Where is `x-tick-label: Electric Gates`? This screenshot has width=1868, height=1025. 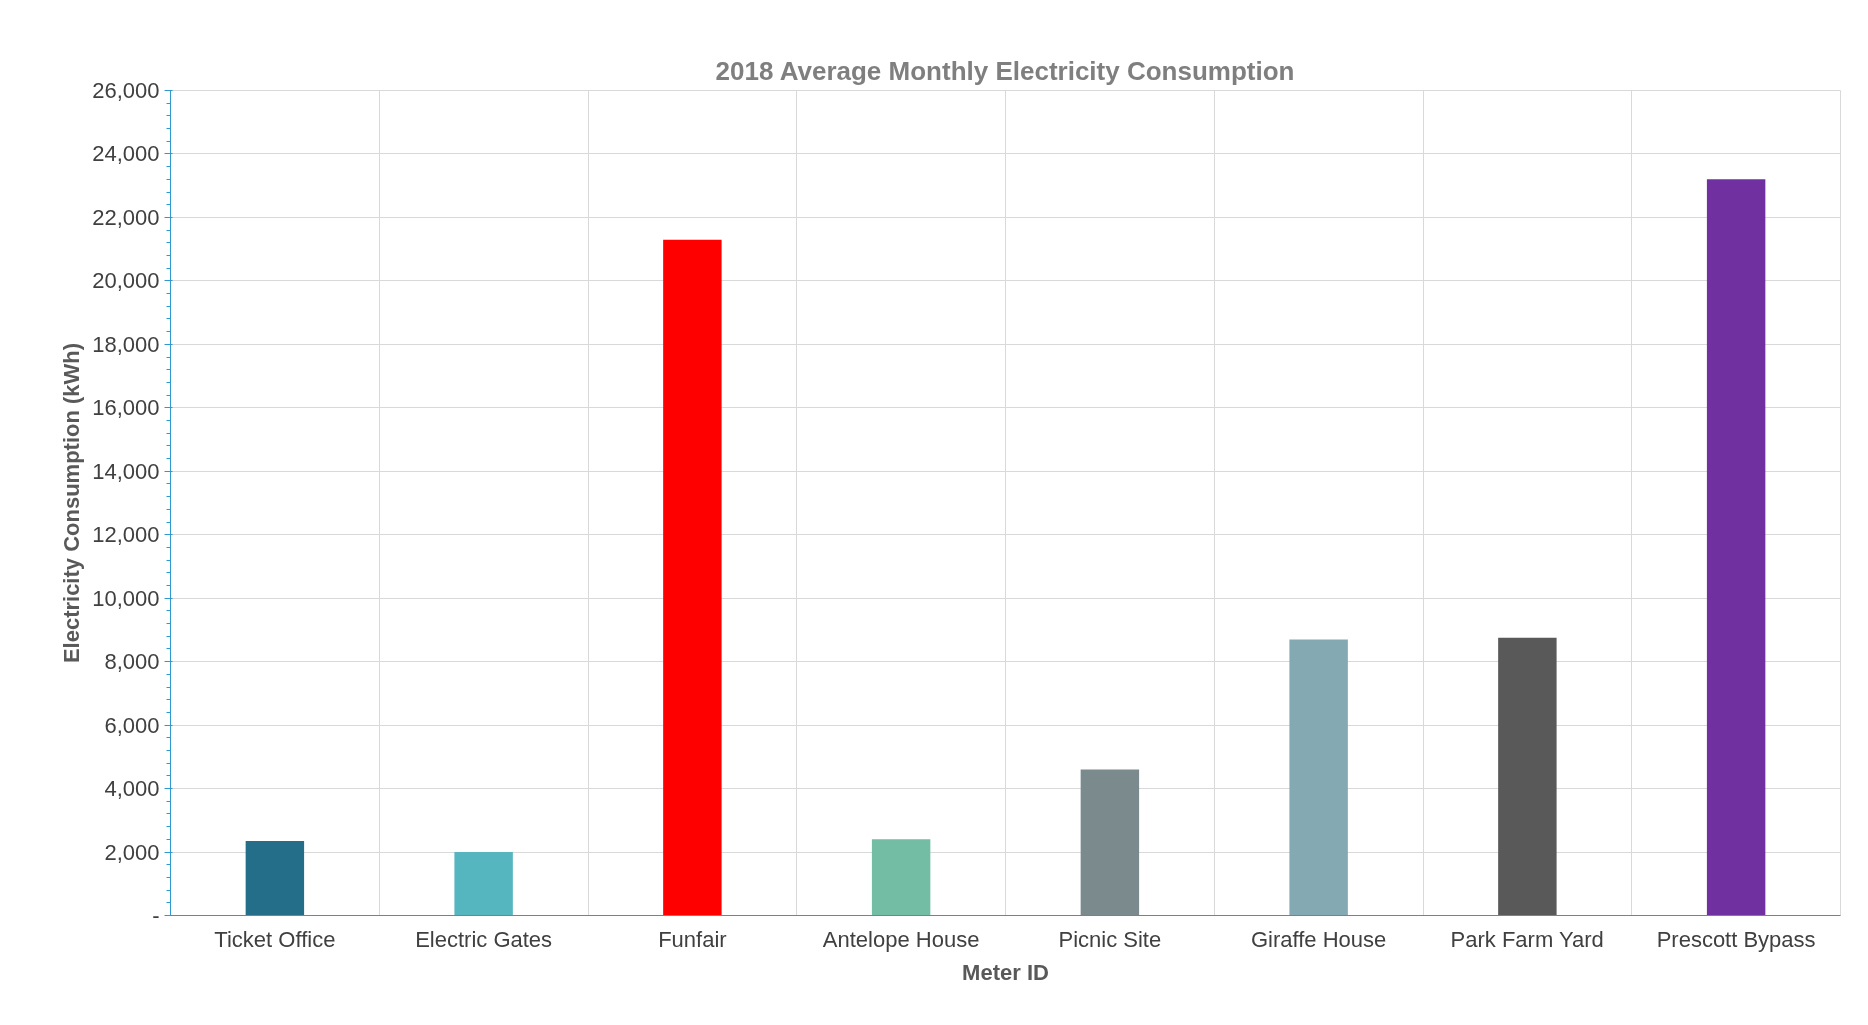
x-tick-label: Electric Gates is located at coordinates (484, 939).